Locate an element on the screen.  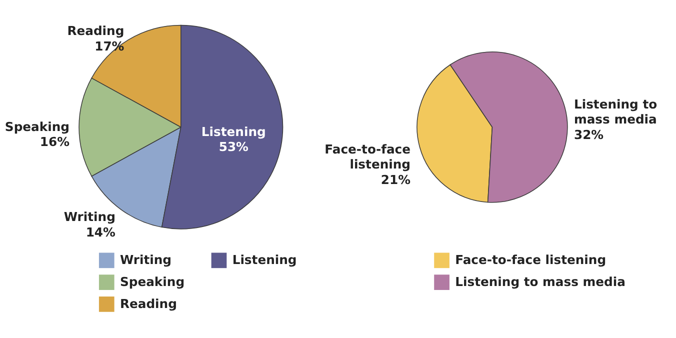
data-label: 14% is located at coordinates (101, 232).